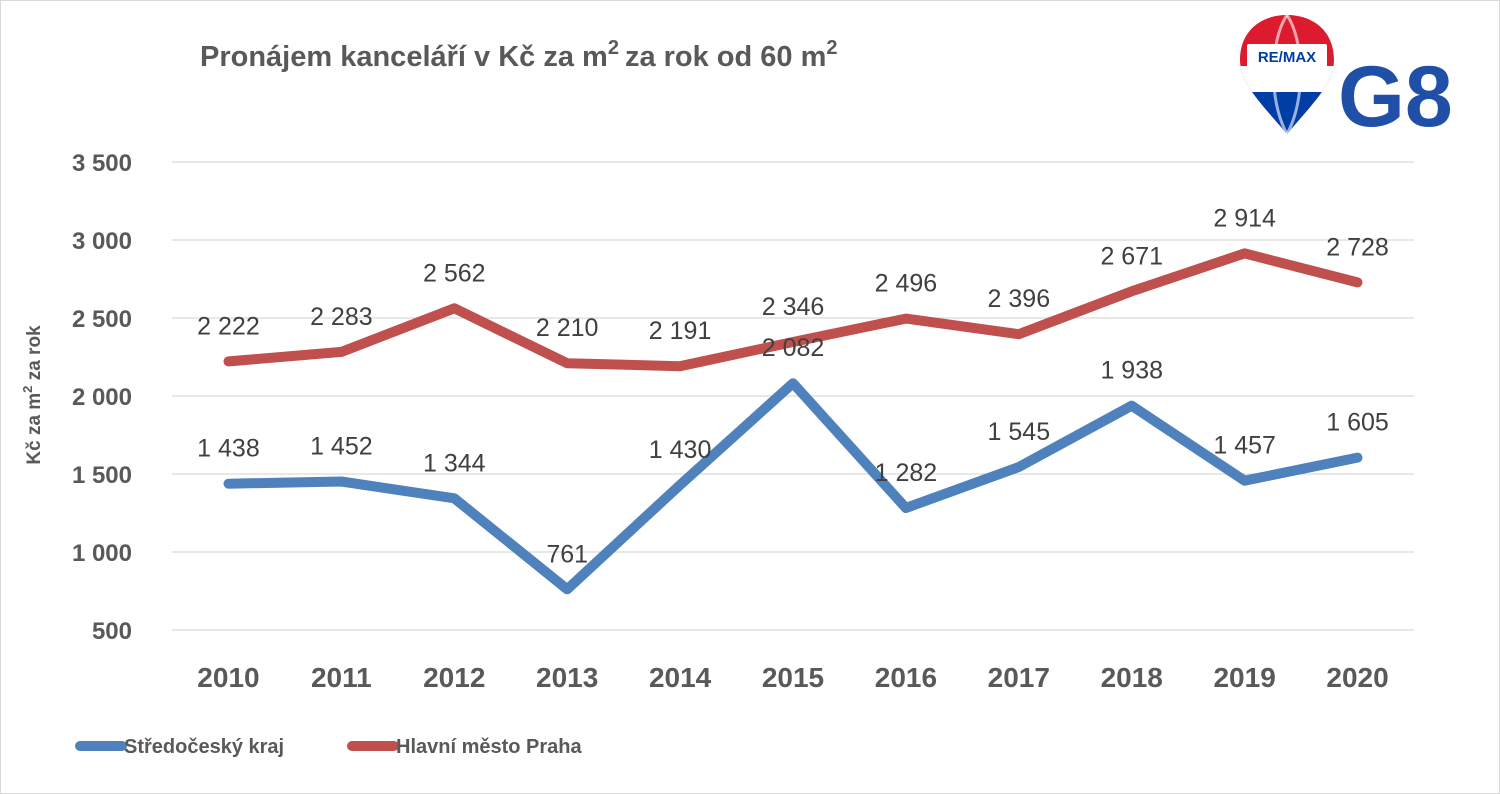 The width and height of the screenshot is (1500, 794). Describe the element at coordinates (228, 326) in the screenshot. I see `data-label: 2 222` at that location.